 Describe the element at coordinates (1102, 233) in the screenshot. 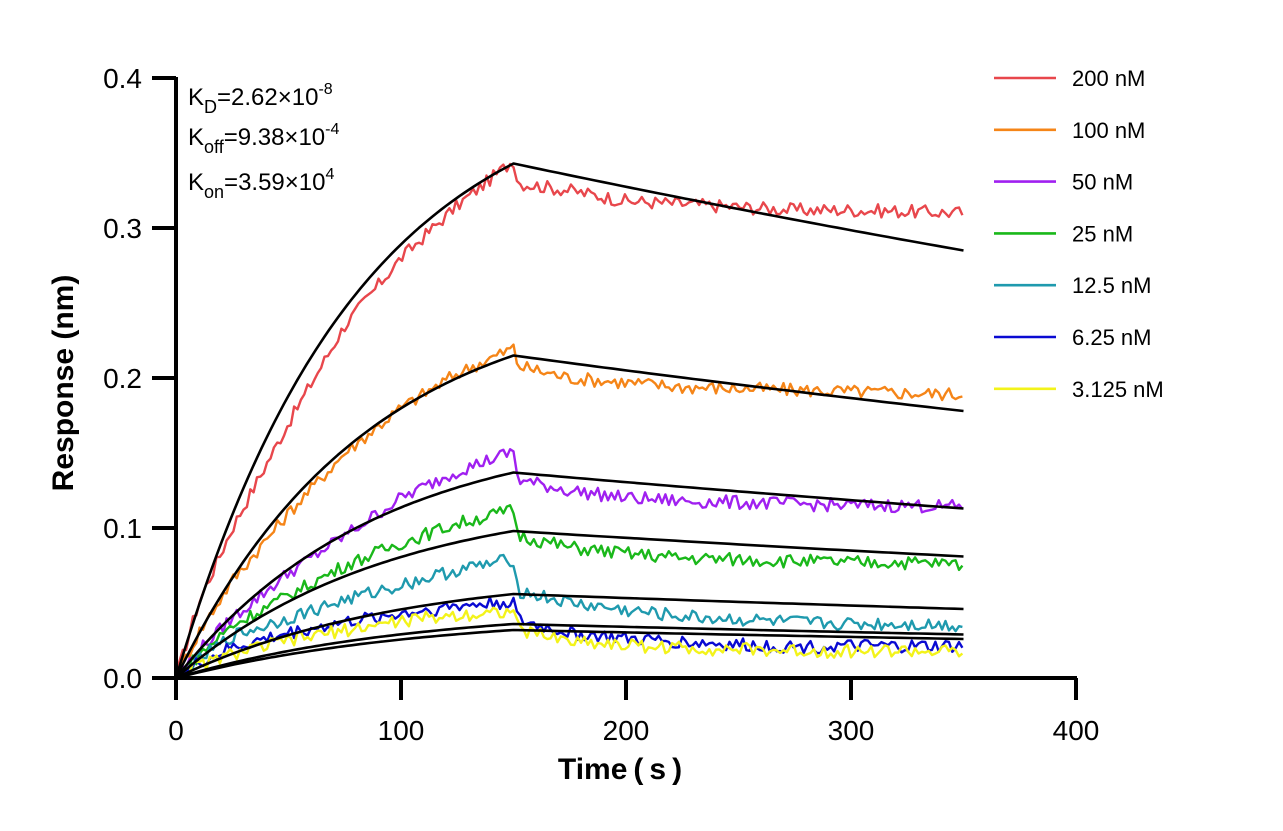

I see `legend-label-3: 25 nM` at that location.